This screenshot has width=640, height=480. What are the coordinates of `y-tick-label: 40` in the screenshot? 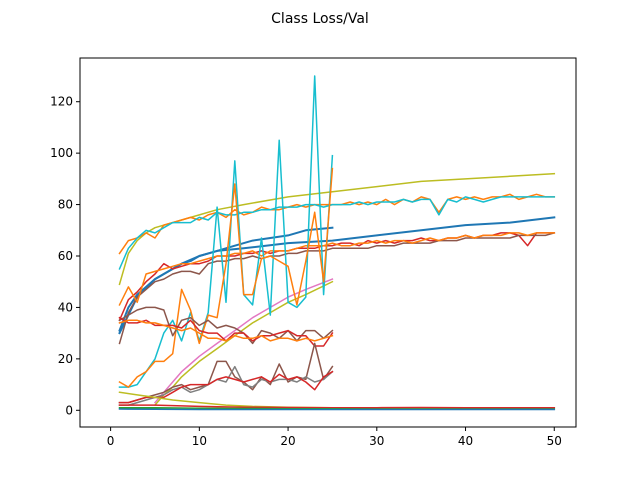 It's located at (65, 307).